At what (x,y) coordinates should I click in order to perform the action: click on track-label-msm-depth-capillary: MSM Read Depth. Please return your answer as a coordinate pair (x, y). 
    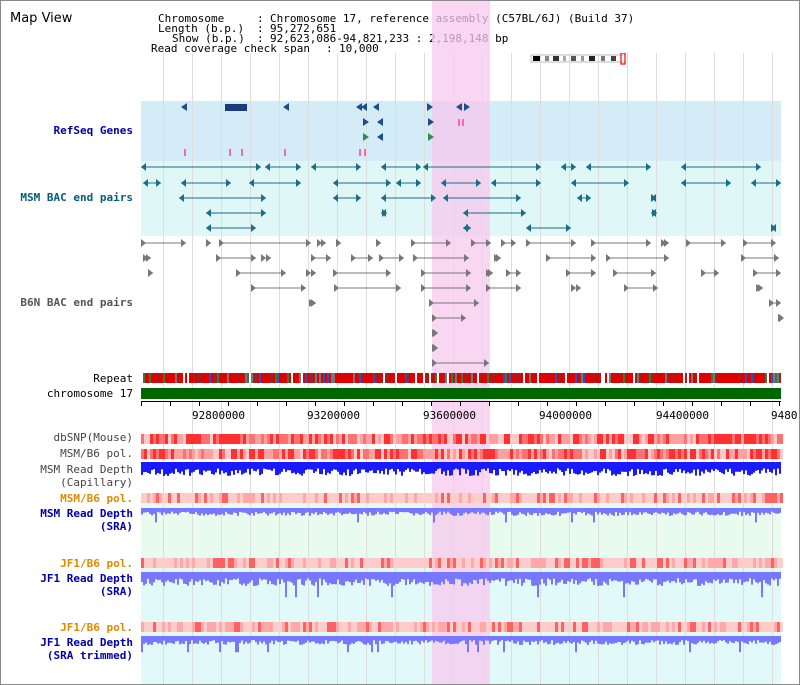
    Looking at the image, I should click on (86, 469).